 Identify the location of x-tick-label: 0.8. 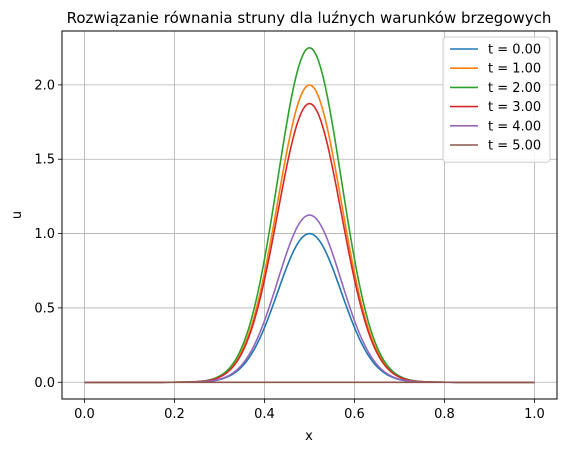
(444, 414).